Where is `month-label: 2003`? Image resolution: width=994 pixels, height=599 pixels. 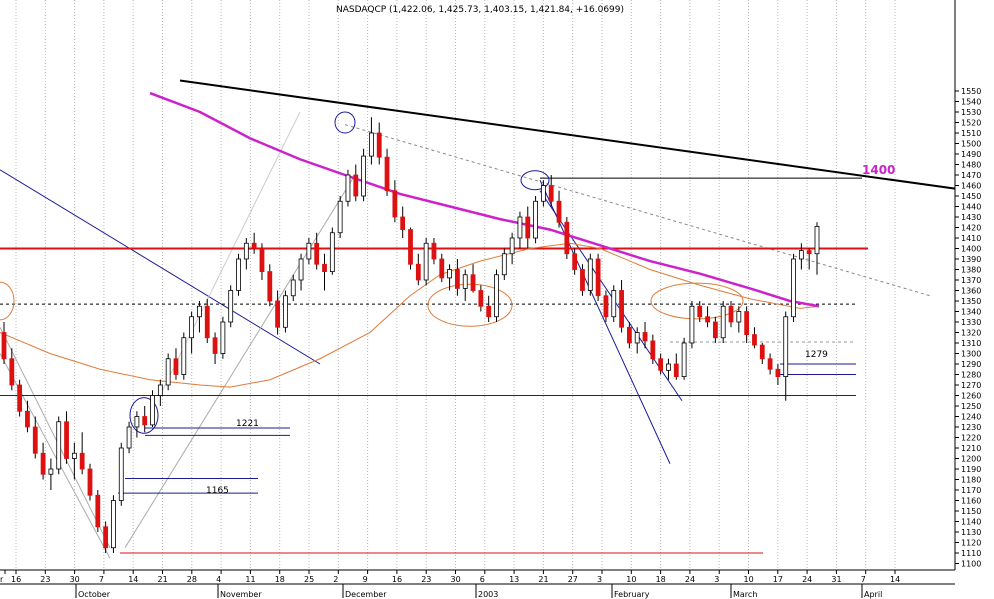 month-label: 2003 is located at coordinates (488, 594).